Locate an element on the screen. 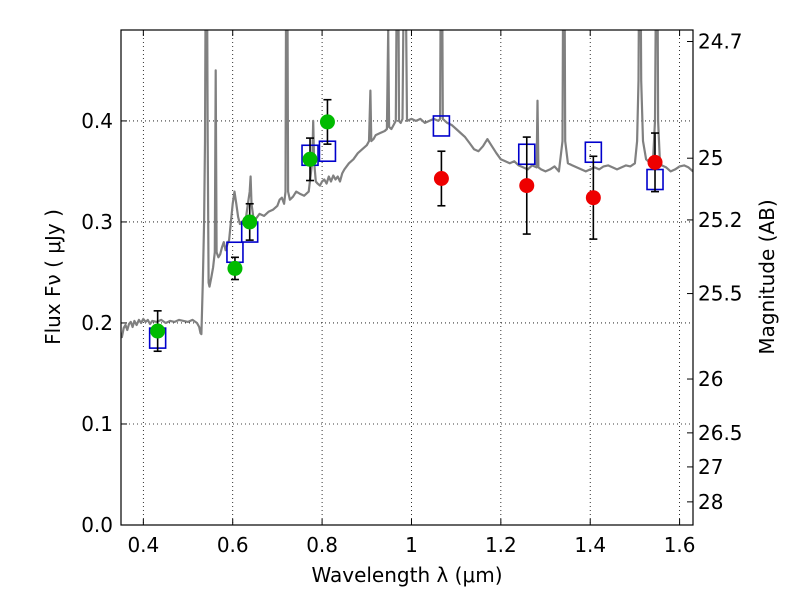 The height and width of the screenshot is (600, 800). y2-axis-label: Magnitude (AB) is located at coordinates (767, 276).